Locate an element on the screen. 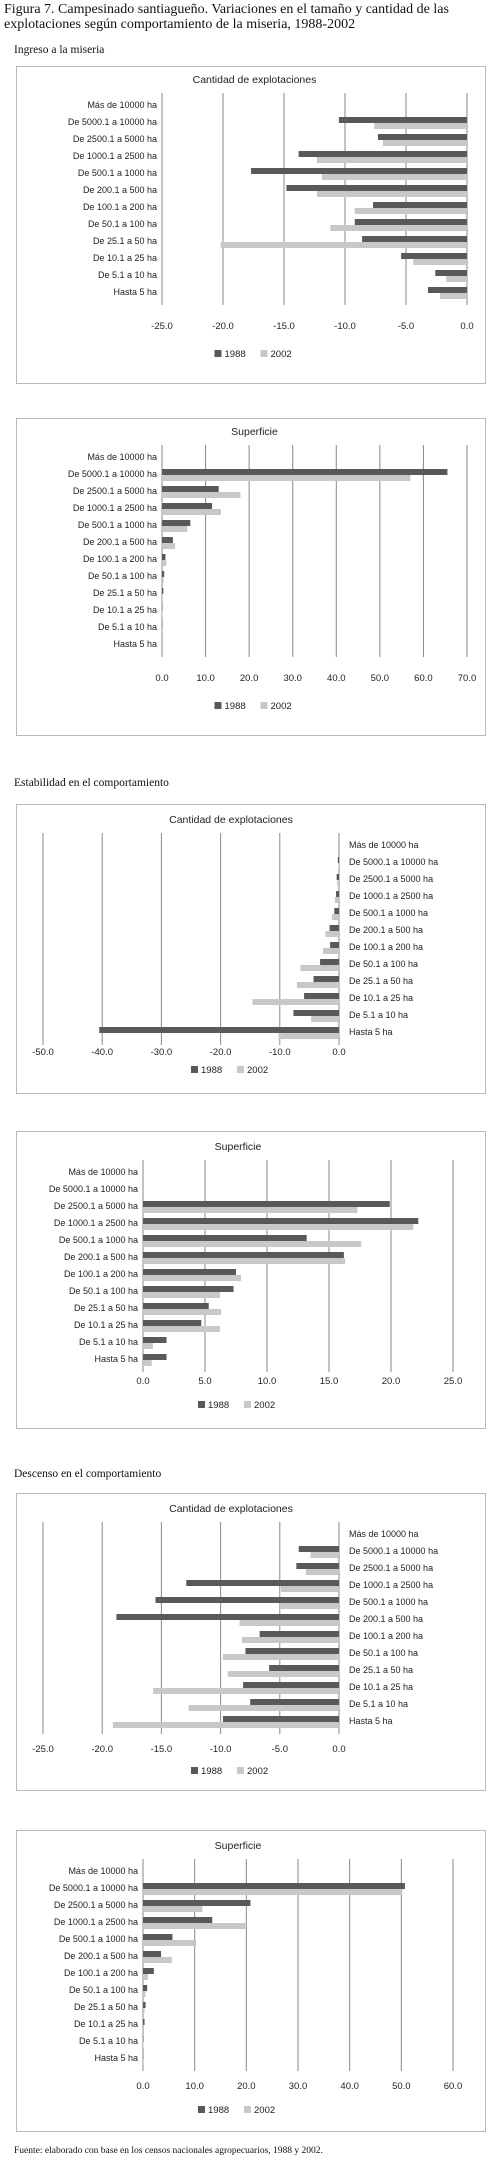  category-label: De 5.1 a 10 ha is located at coordinates (127, 627).